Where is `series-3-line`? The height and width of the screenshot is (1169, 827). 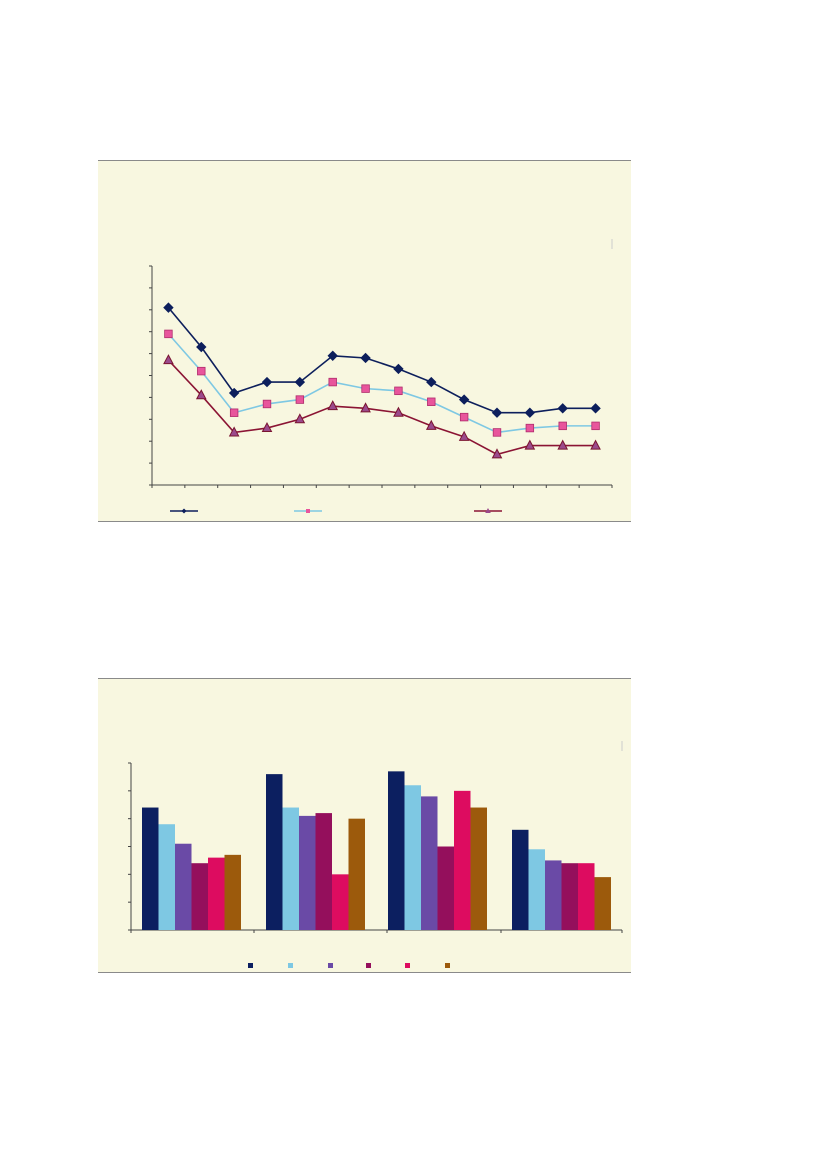 series-3-line is located at coordinates (381, 407).